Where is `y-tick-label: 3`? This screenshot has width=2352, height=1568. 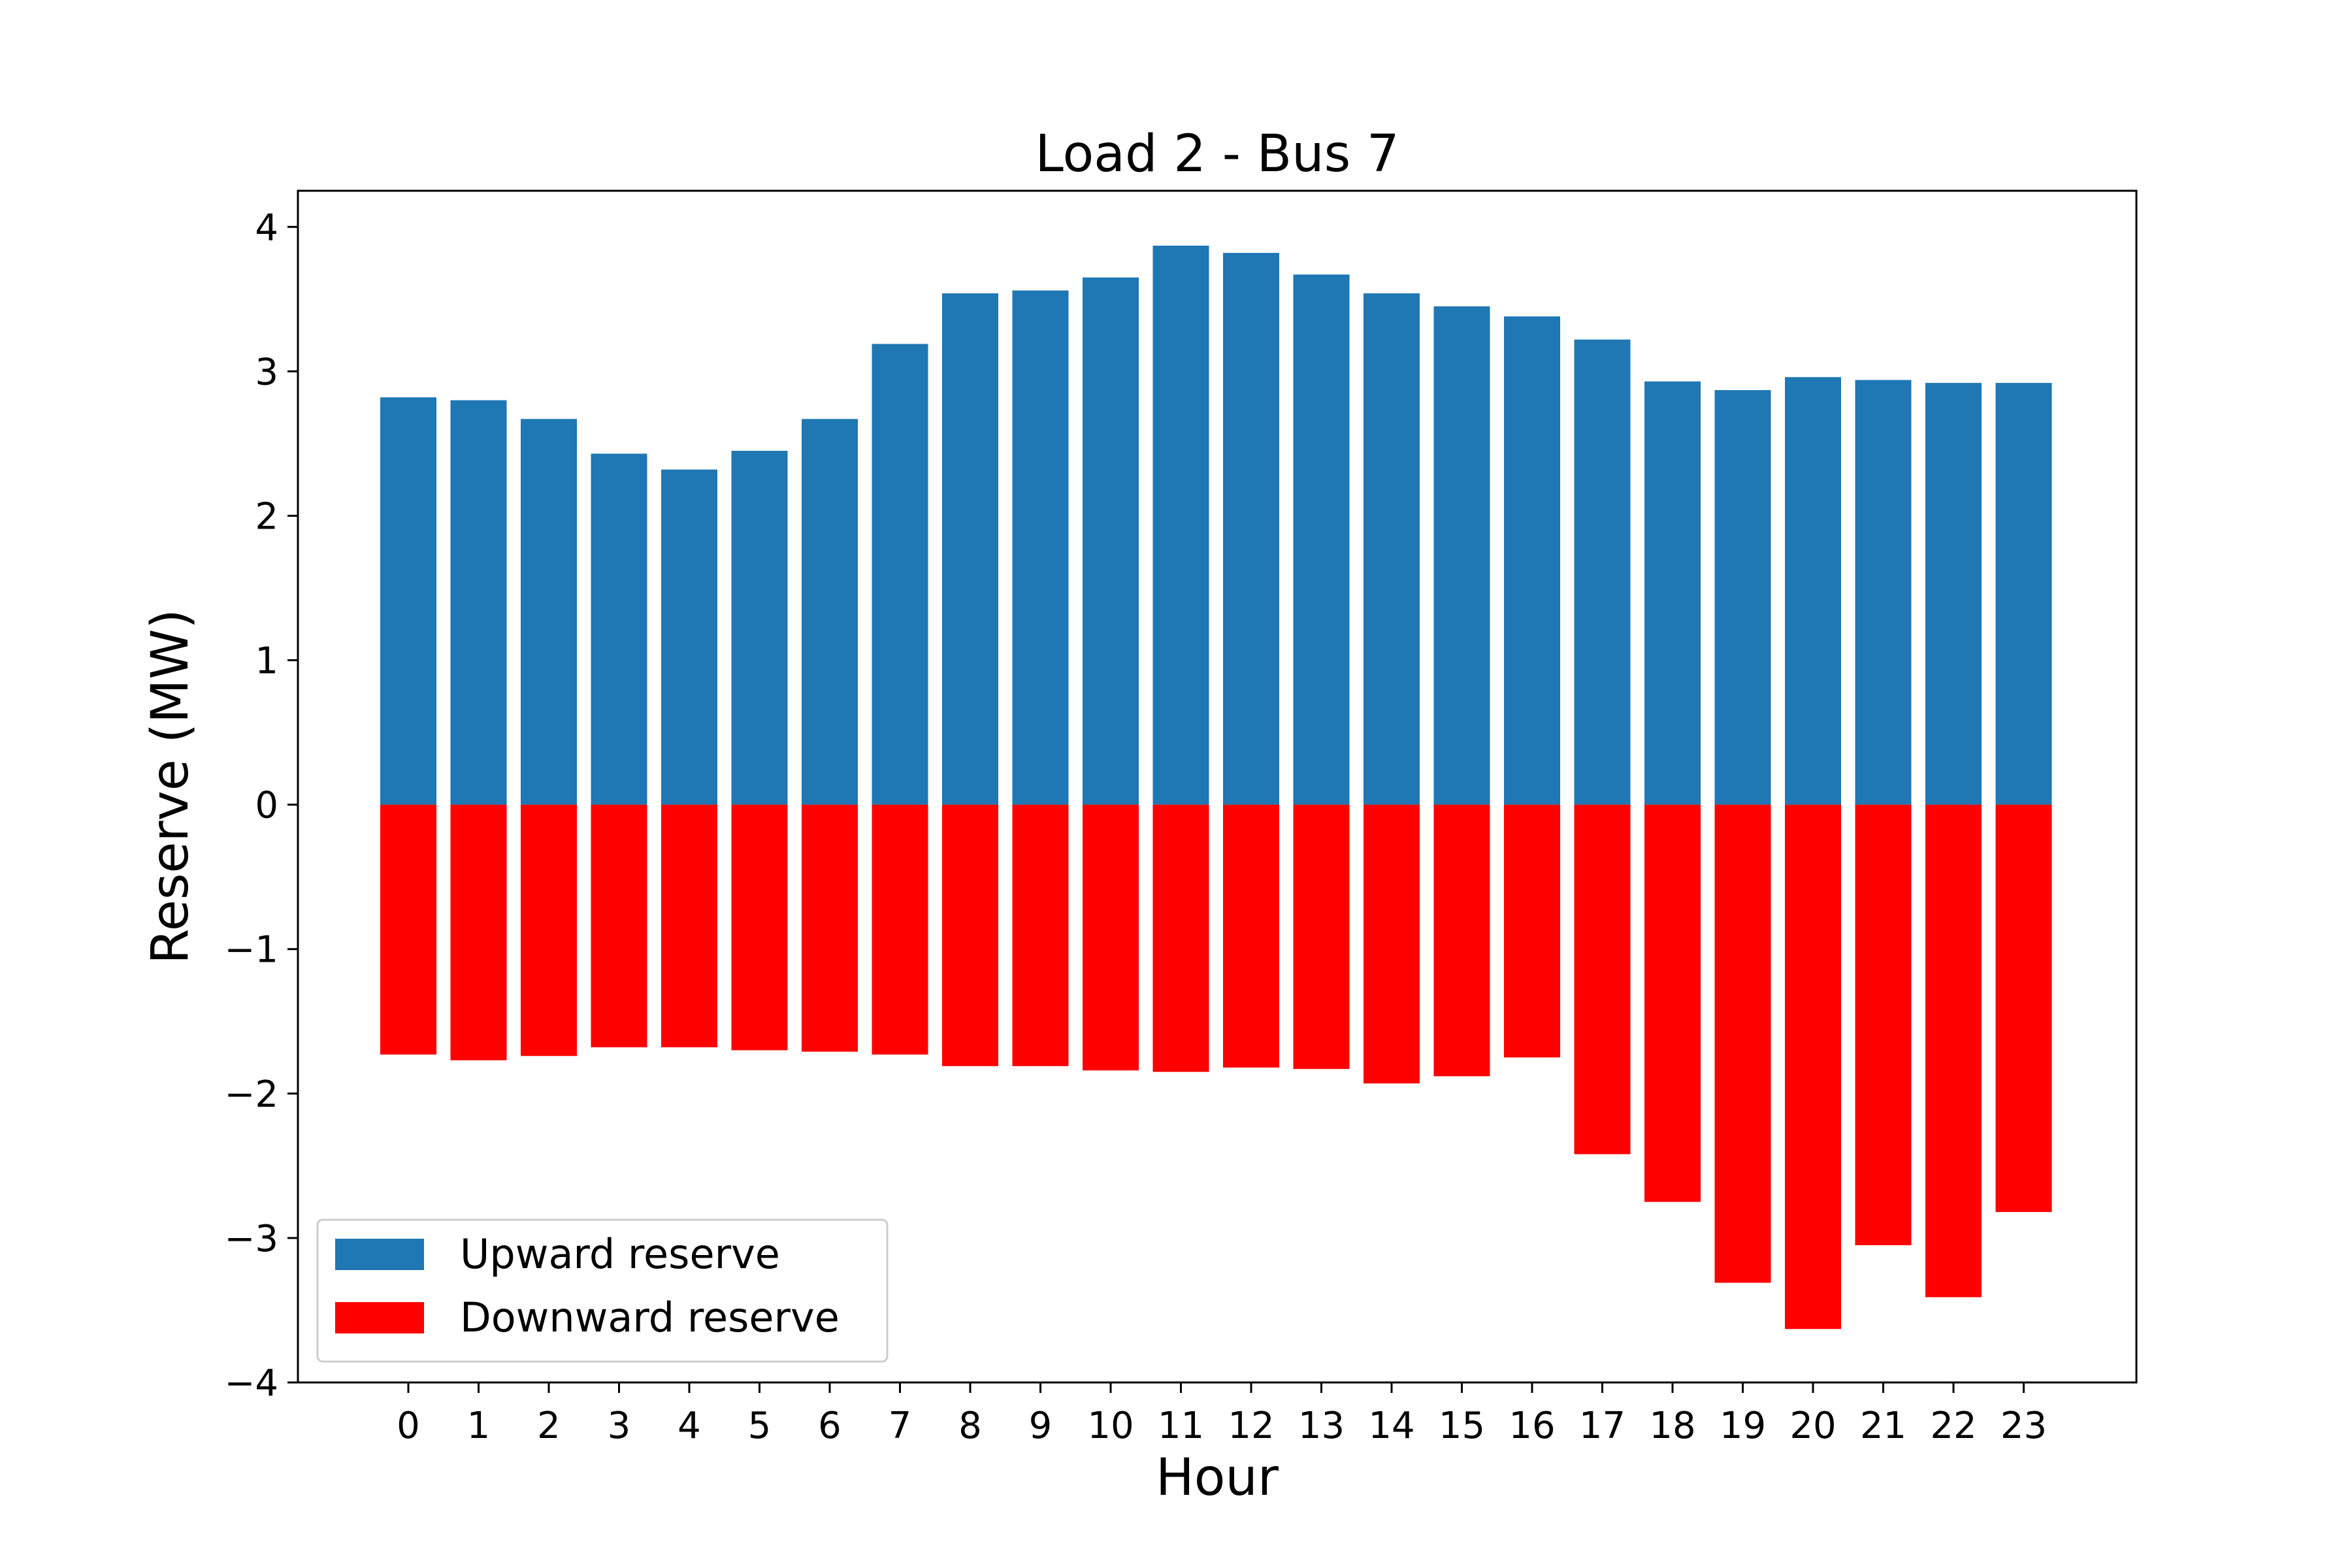 y-tick-label: 3 is located at coordinates (266, 372).